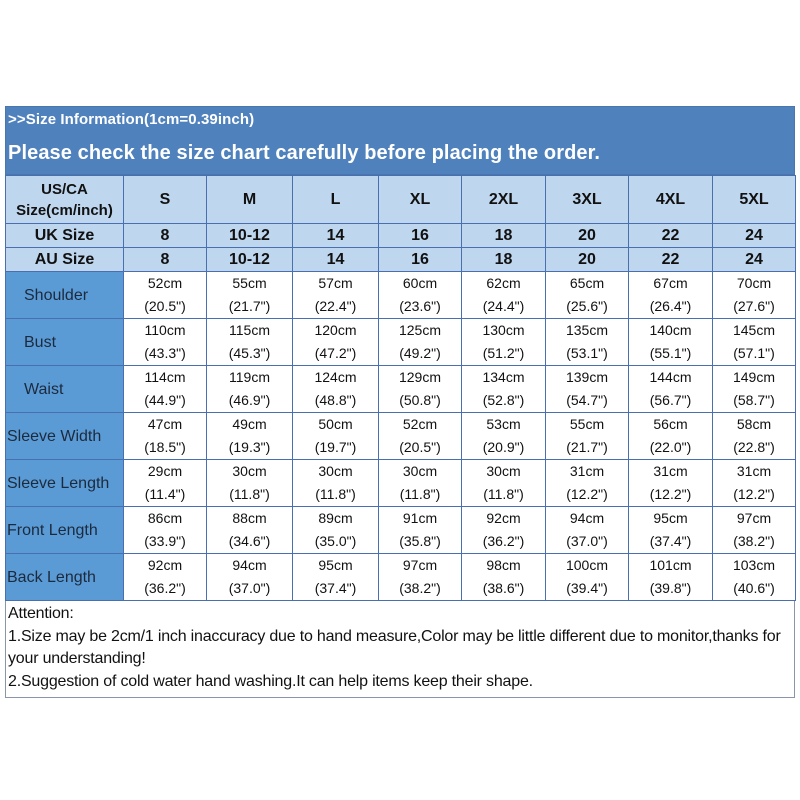 This screenshot has width=800, height=800. Describe the element at coordinates (670, 377) in the screenshot. I see `measurement-cm: 144cm` at that location.